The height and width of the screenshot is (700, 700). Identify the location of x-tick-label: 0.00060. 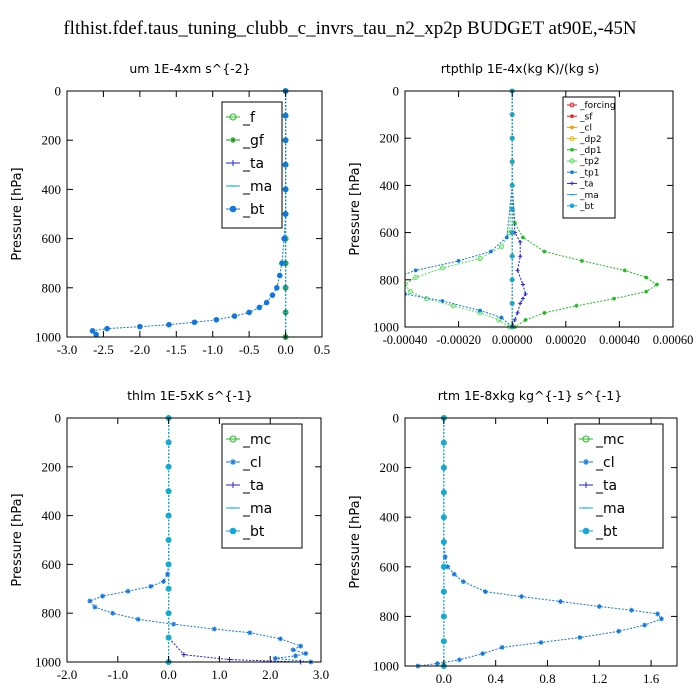
(673, 340).